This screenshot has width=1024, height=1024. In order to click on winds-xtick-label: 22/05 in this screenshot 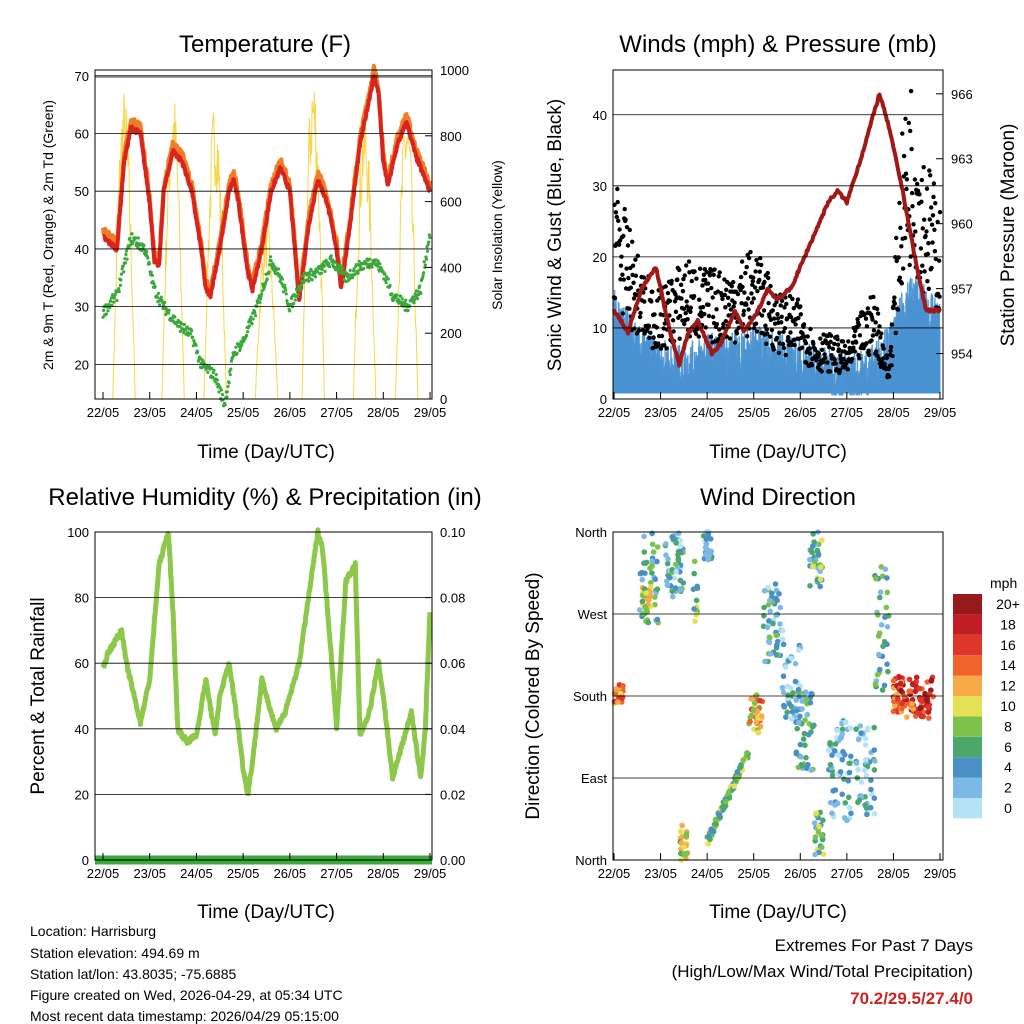, I will do `click(614, 412)`.